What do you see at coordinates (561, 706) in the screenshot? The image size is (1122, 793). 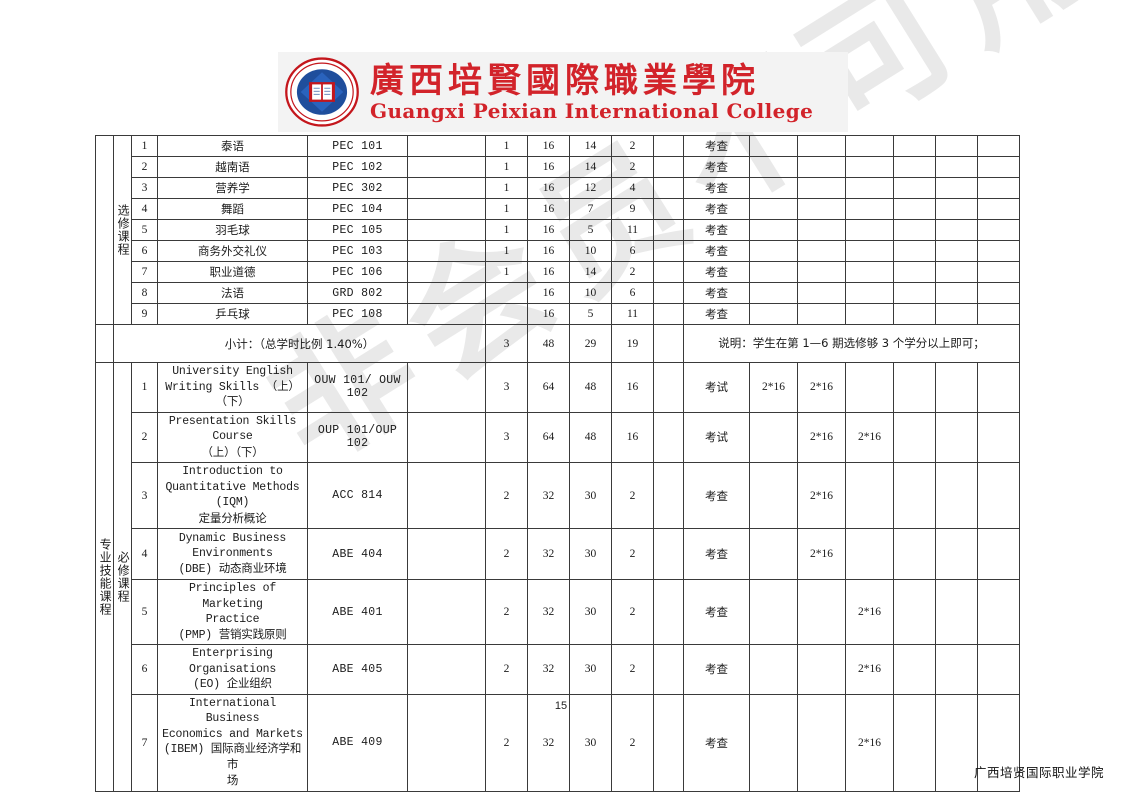 I see `page-number: 15` at bounding box center [561, 706].